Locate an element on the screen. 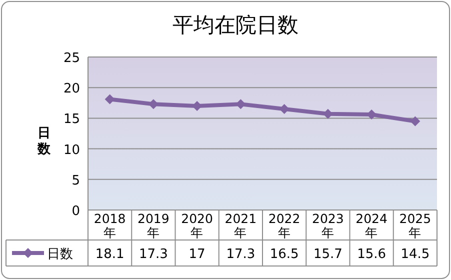  x-tick-label: 2021年 is located at coordinates (240, 225).